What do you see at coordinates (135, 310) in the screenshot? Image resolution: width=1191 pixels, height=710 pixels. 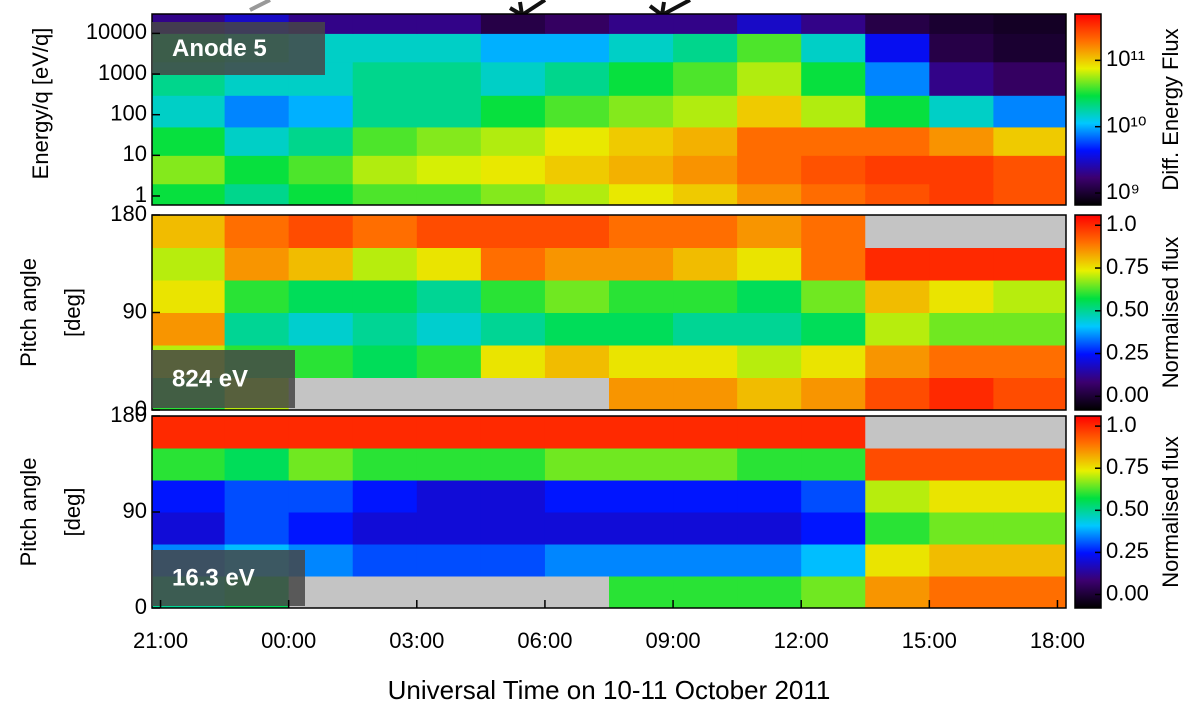 I see `y-tick-label: 90` at bounding box center [135, 310].